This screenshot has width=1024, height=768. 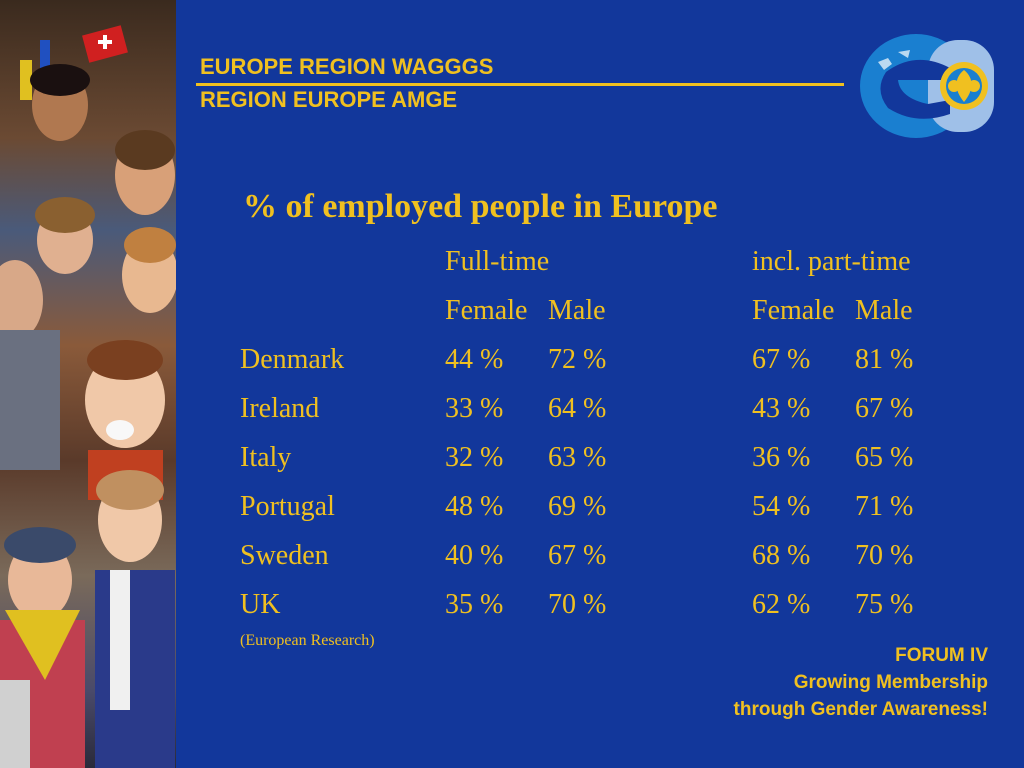 What do you see at coordinates (260, 604) in the screenshot?
I see `row-country: UK` at bounding box center [260, 604].